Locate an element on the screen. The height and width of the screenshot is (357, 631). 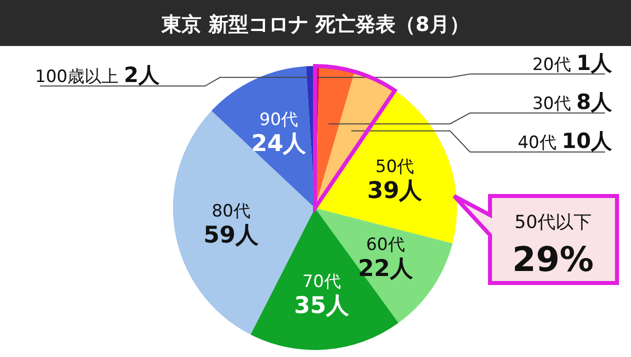
data-label: 1人 is located at coordinates (594, 63).